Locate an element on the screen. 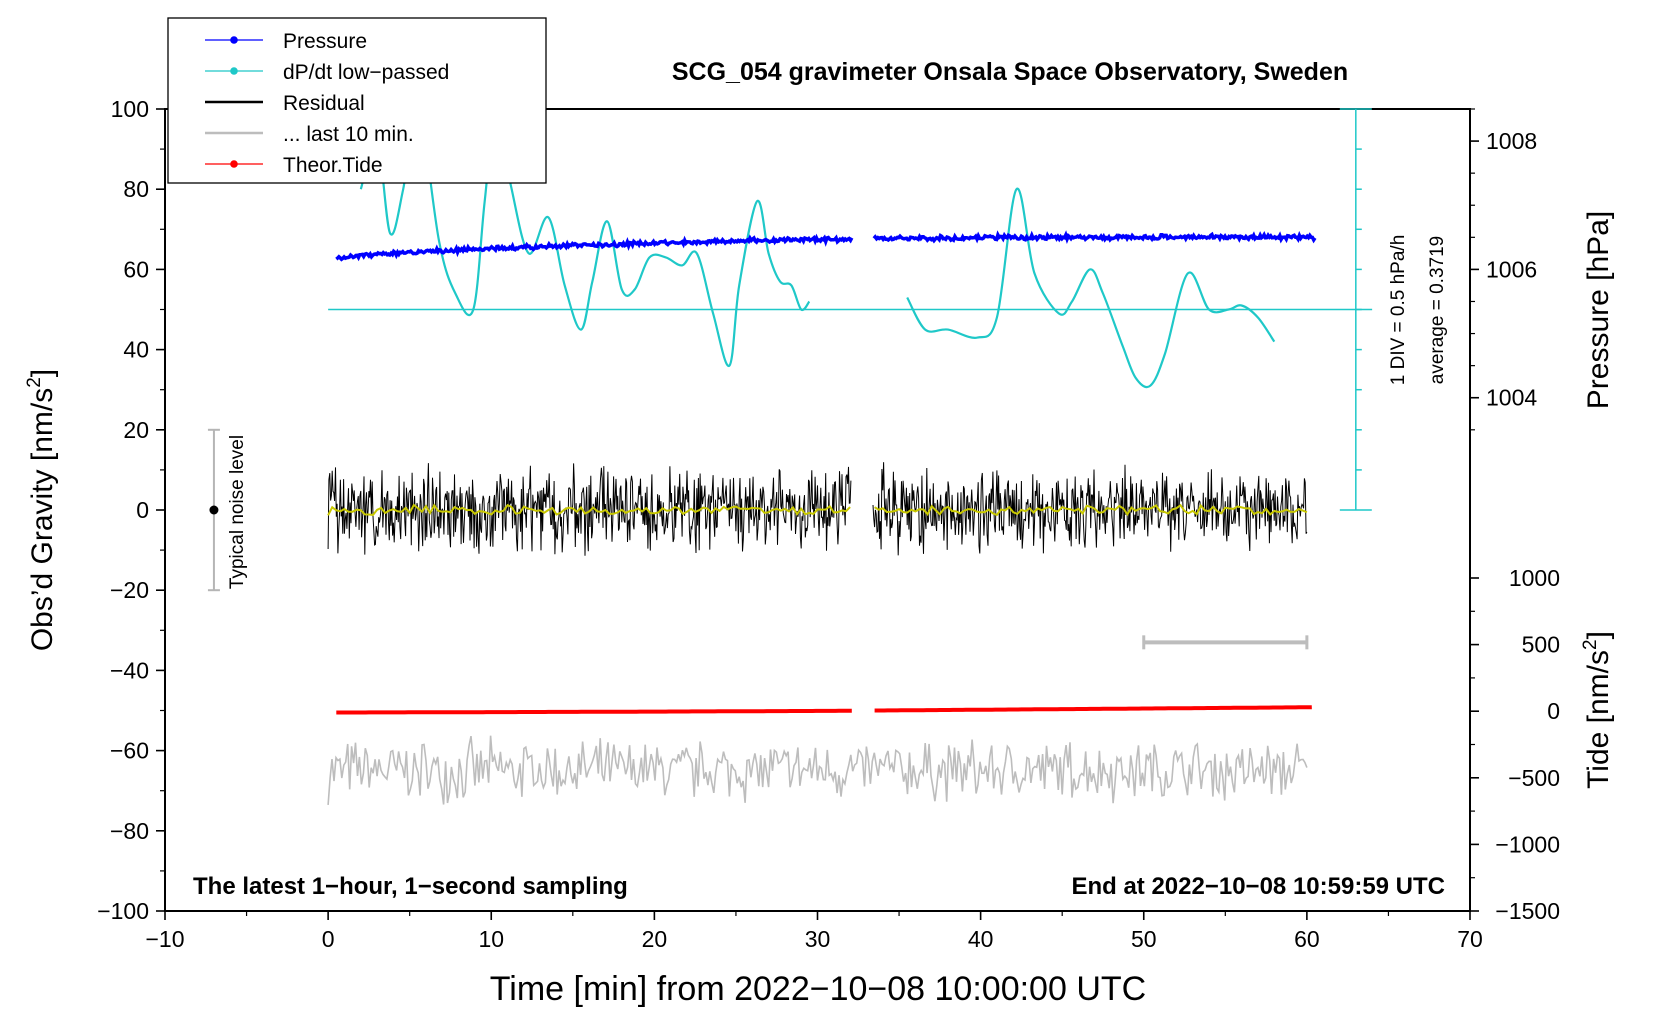 Image resolution: width=1660 pixels, height=1020 pixels. series-last-10-min is located at coordinates (817, 770).